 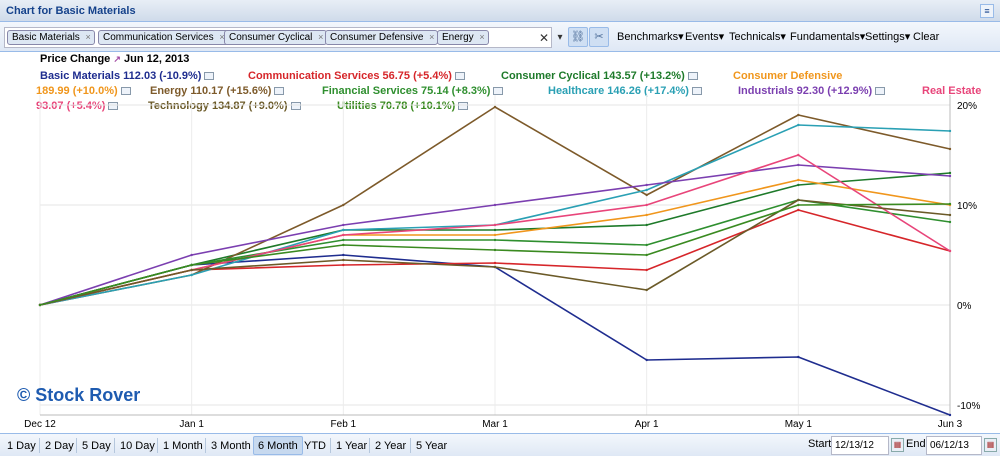 I want to click on unlink-icon: ✂, so click(x=599, y=37).